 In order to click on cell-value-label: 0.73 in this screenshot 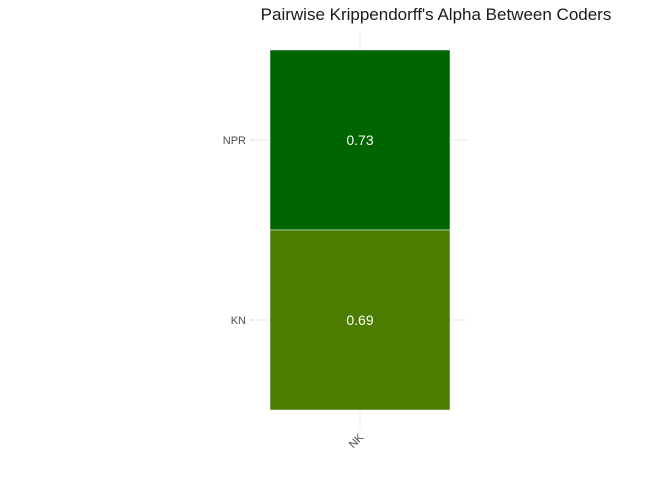, I will do `click(359, 140)`.